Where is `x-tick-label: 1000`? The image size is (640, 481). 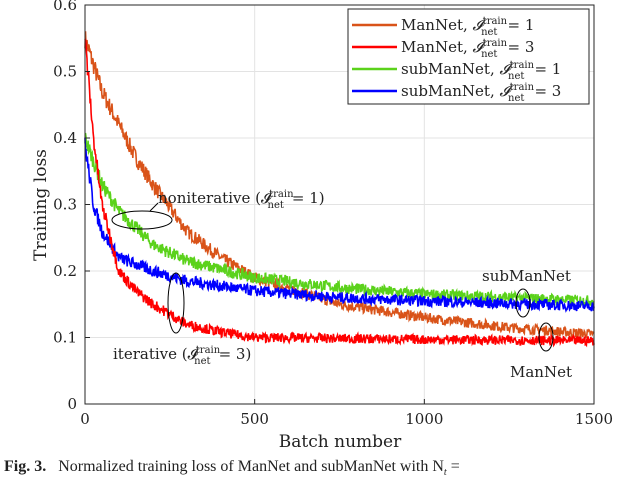
x-tick-label: 1000 is located at coordinates (424, 419).